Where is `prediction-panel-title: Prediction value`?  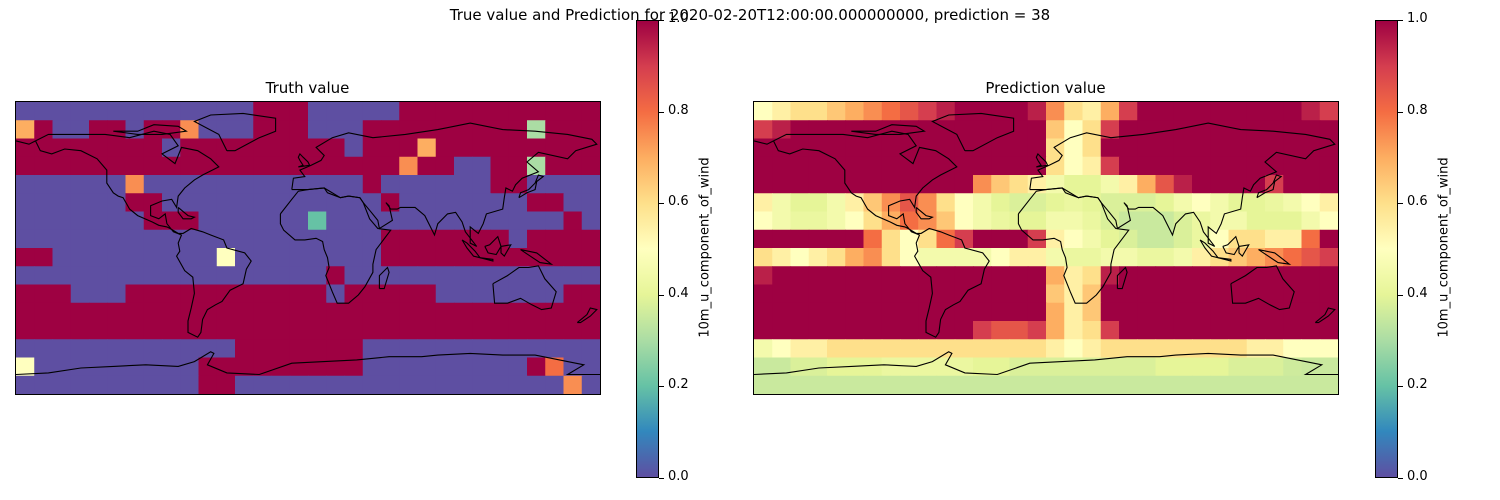 prediction-panel-title: Prediction value is located at coordinates (1045, 88).